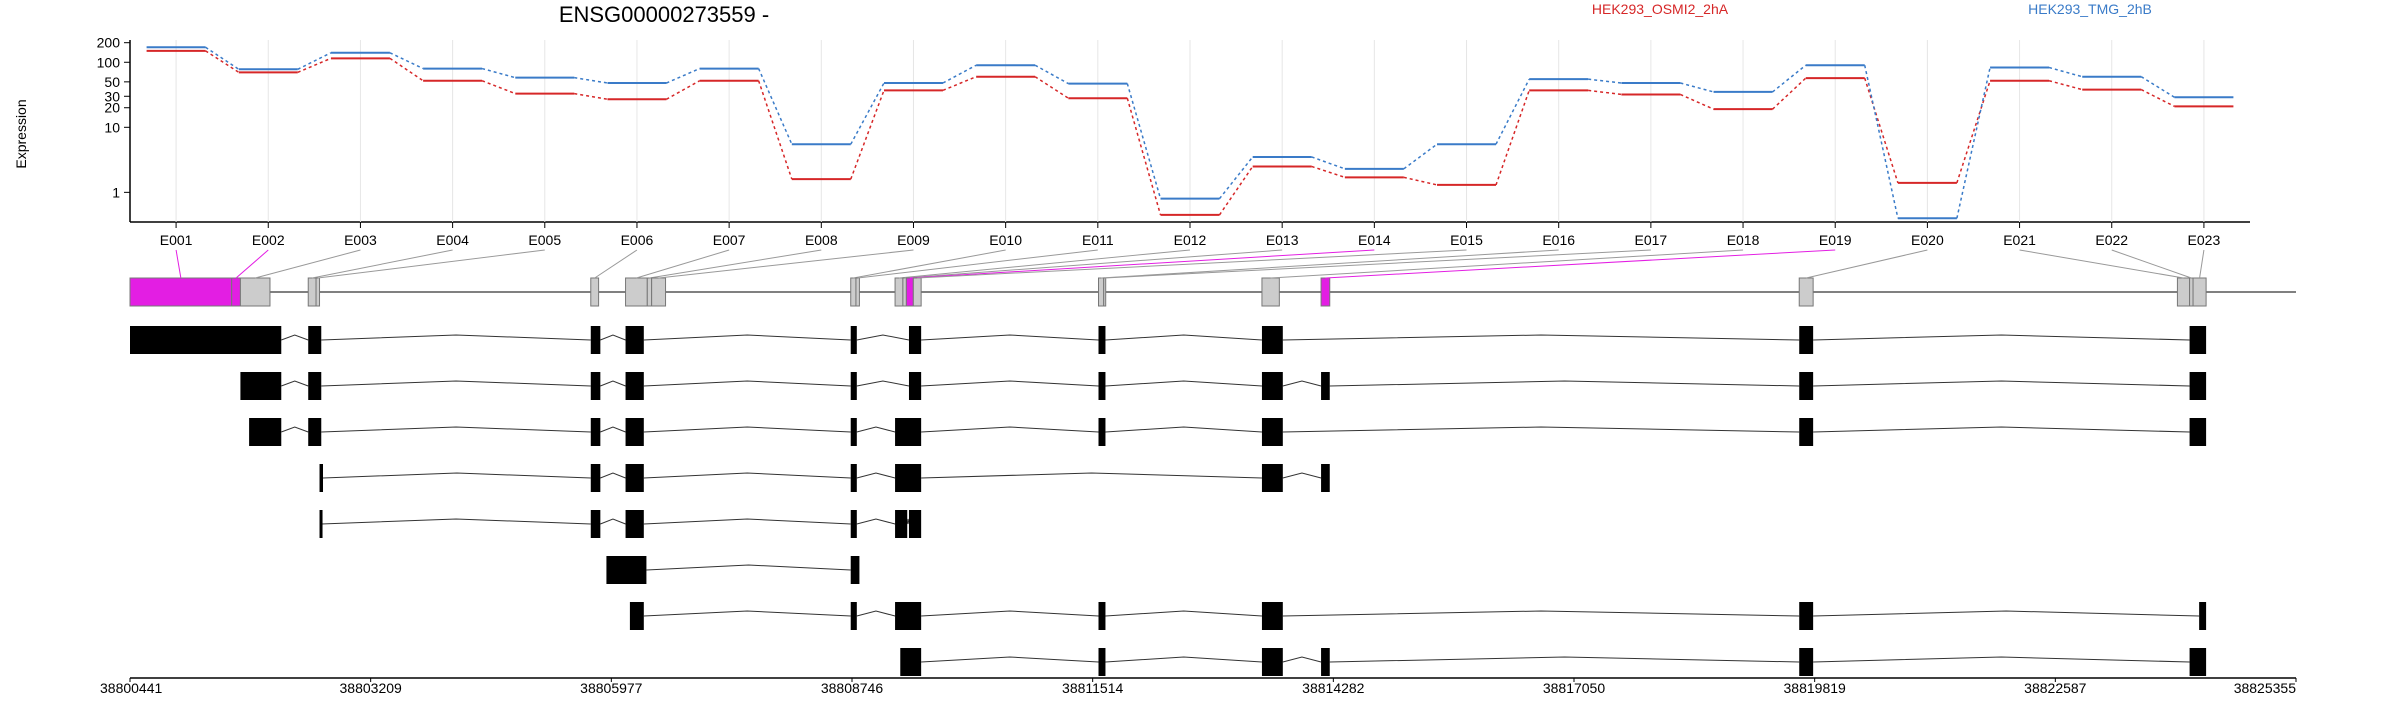  I want to click on exon-mapping-line-E003, so click(308, 264).